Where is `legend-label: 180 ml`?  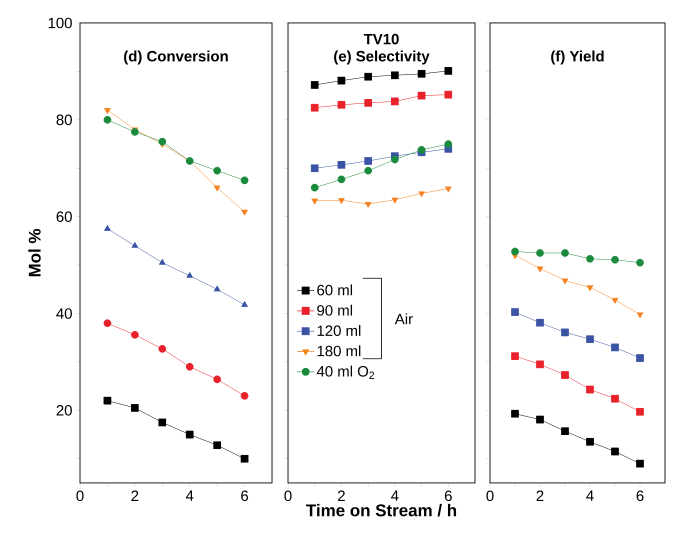
legend-label: 180 ml is located at coordinates (339, 350).